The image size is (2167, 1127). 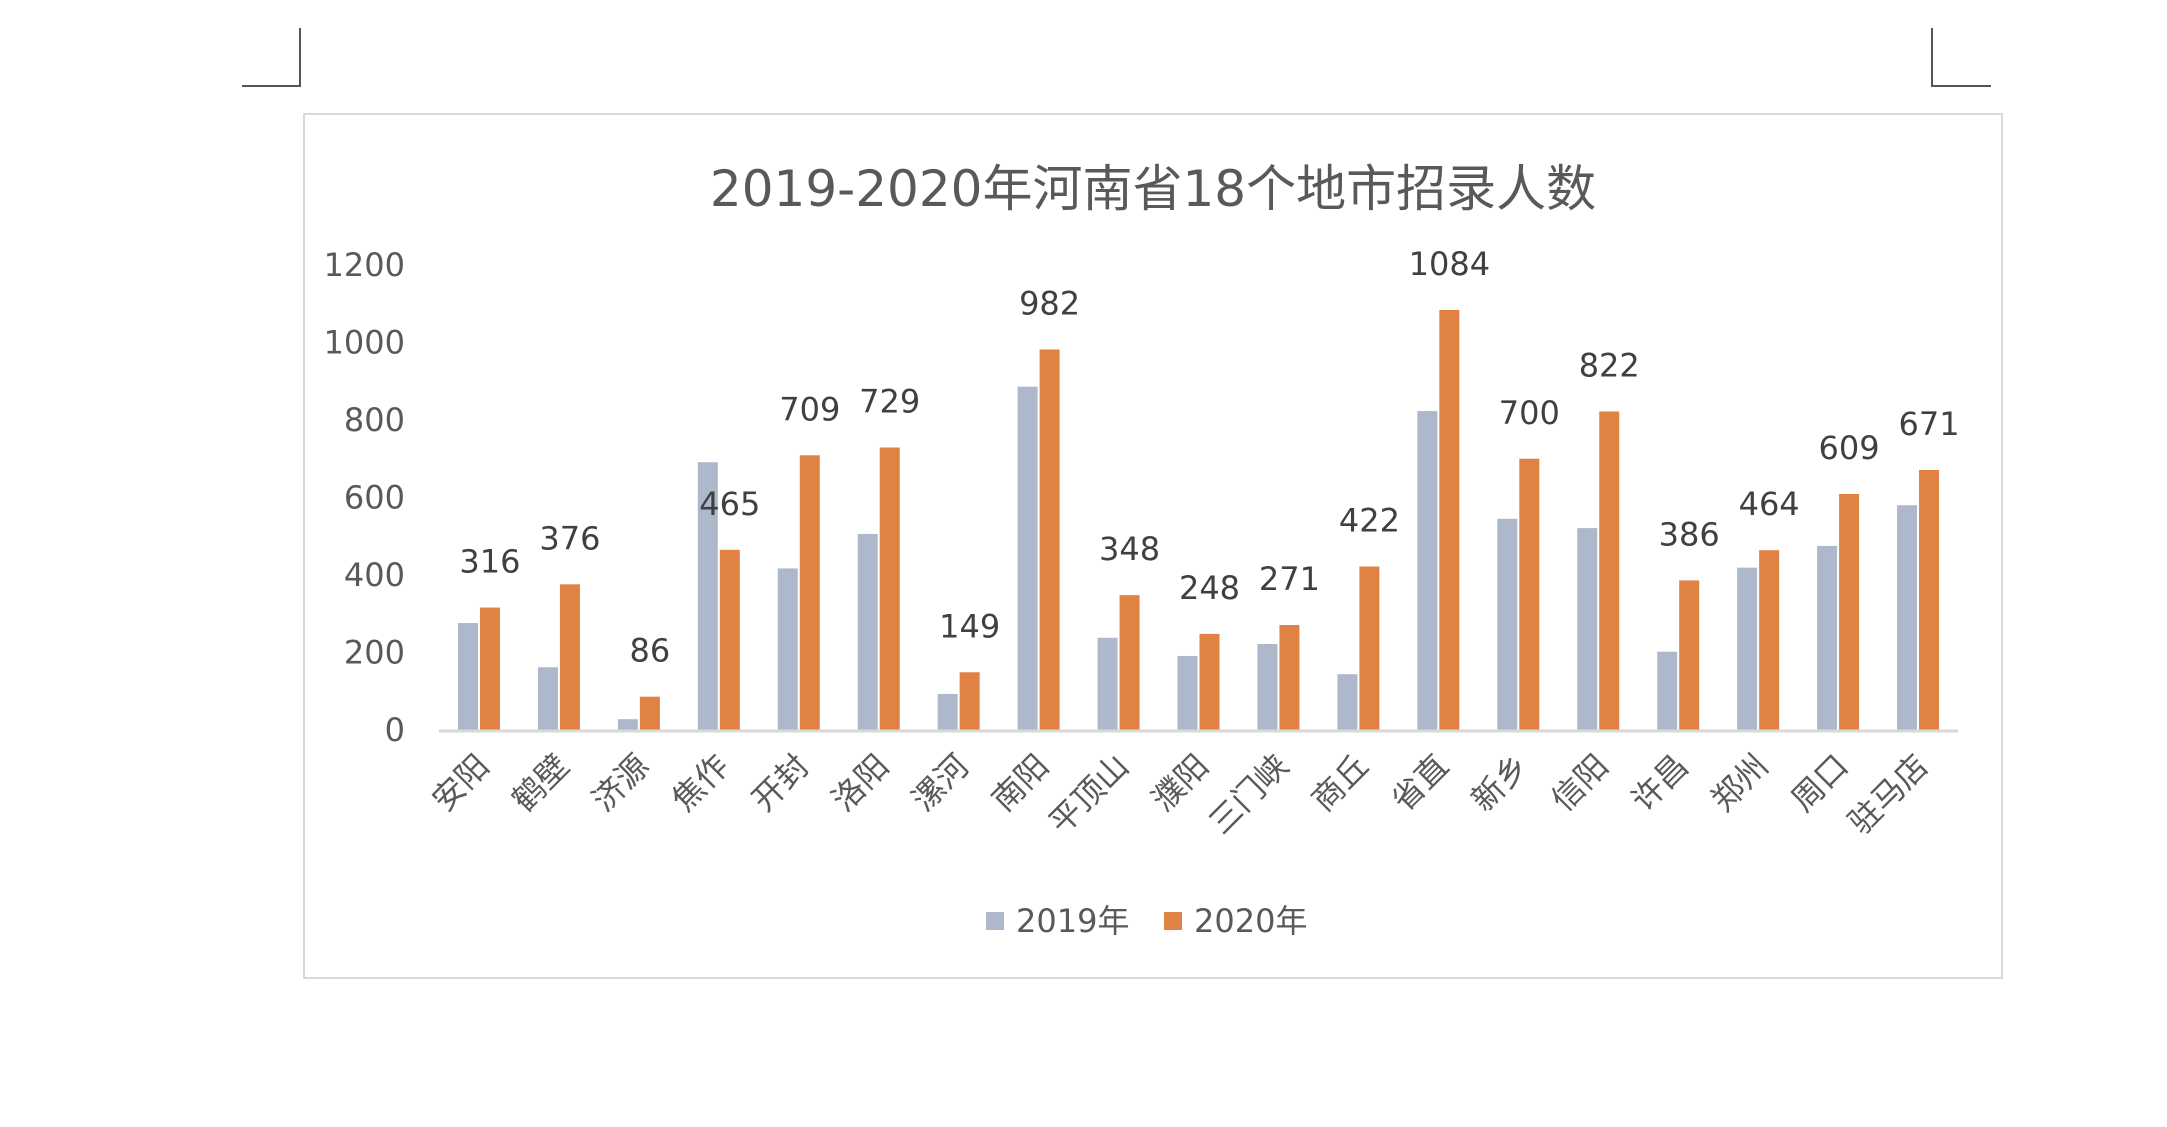 I want to click on data-label: 709, so click(x=809, y=409).